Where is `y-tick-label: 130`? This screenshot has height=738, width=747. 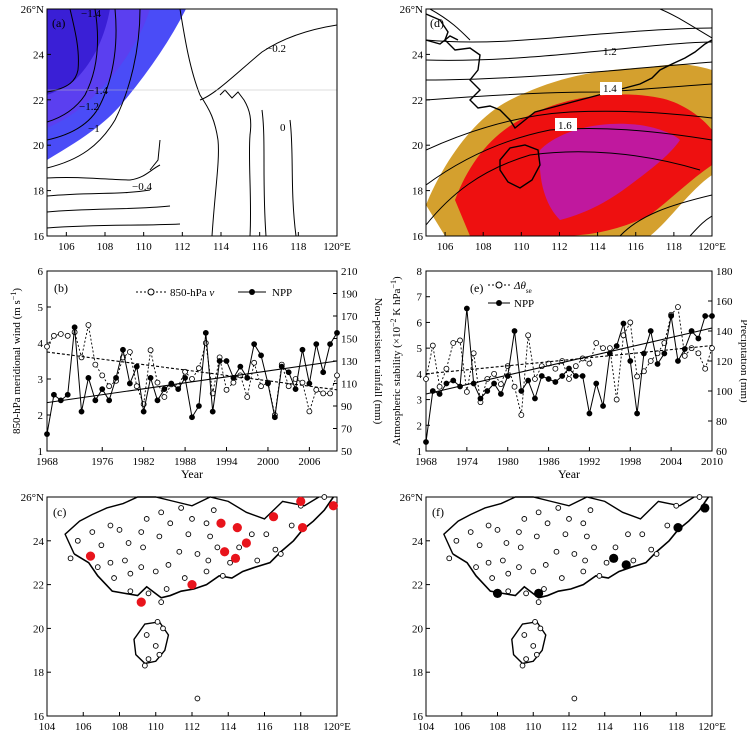 y-tick-label: 130 is located at coordinates (349, 362).